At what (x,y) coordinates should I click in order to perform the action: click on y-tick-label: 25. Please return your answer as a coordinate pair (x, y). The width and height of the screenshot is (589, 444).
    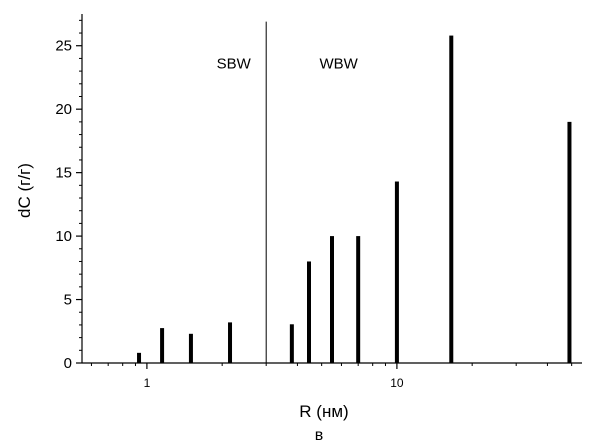
    Looking at the image, I should click on (63, 46).